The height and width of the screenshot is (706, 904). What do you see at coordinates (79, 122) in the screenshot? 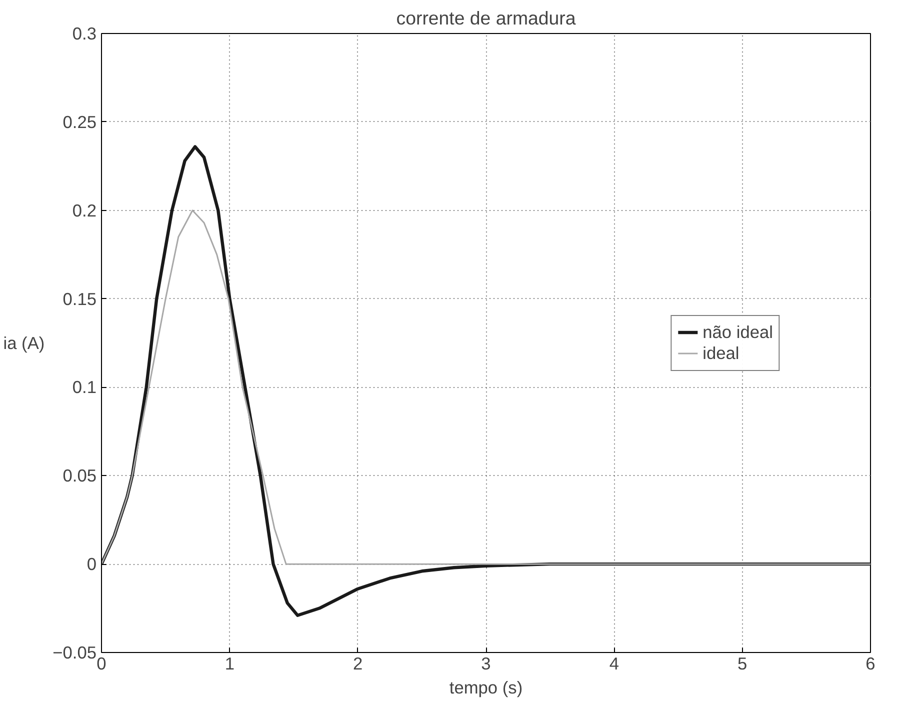
I see `y-tick-label: 0.25` at bounding box center [79, 122].